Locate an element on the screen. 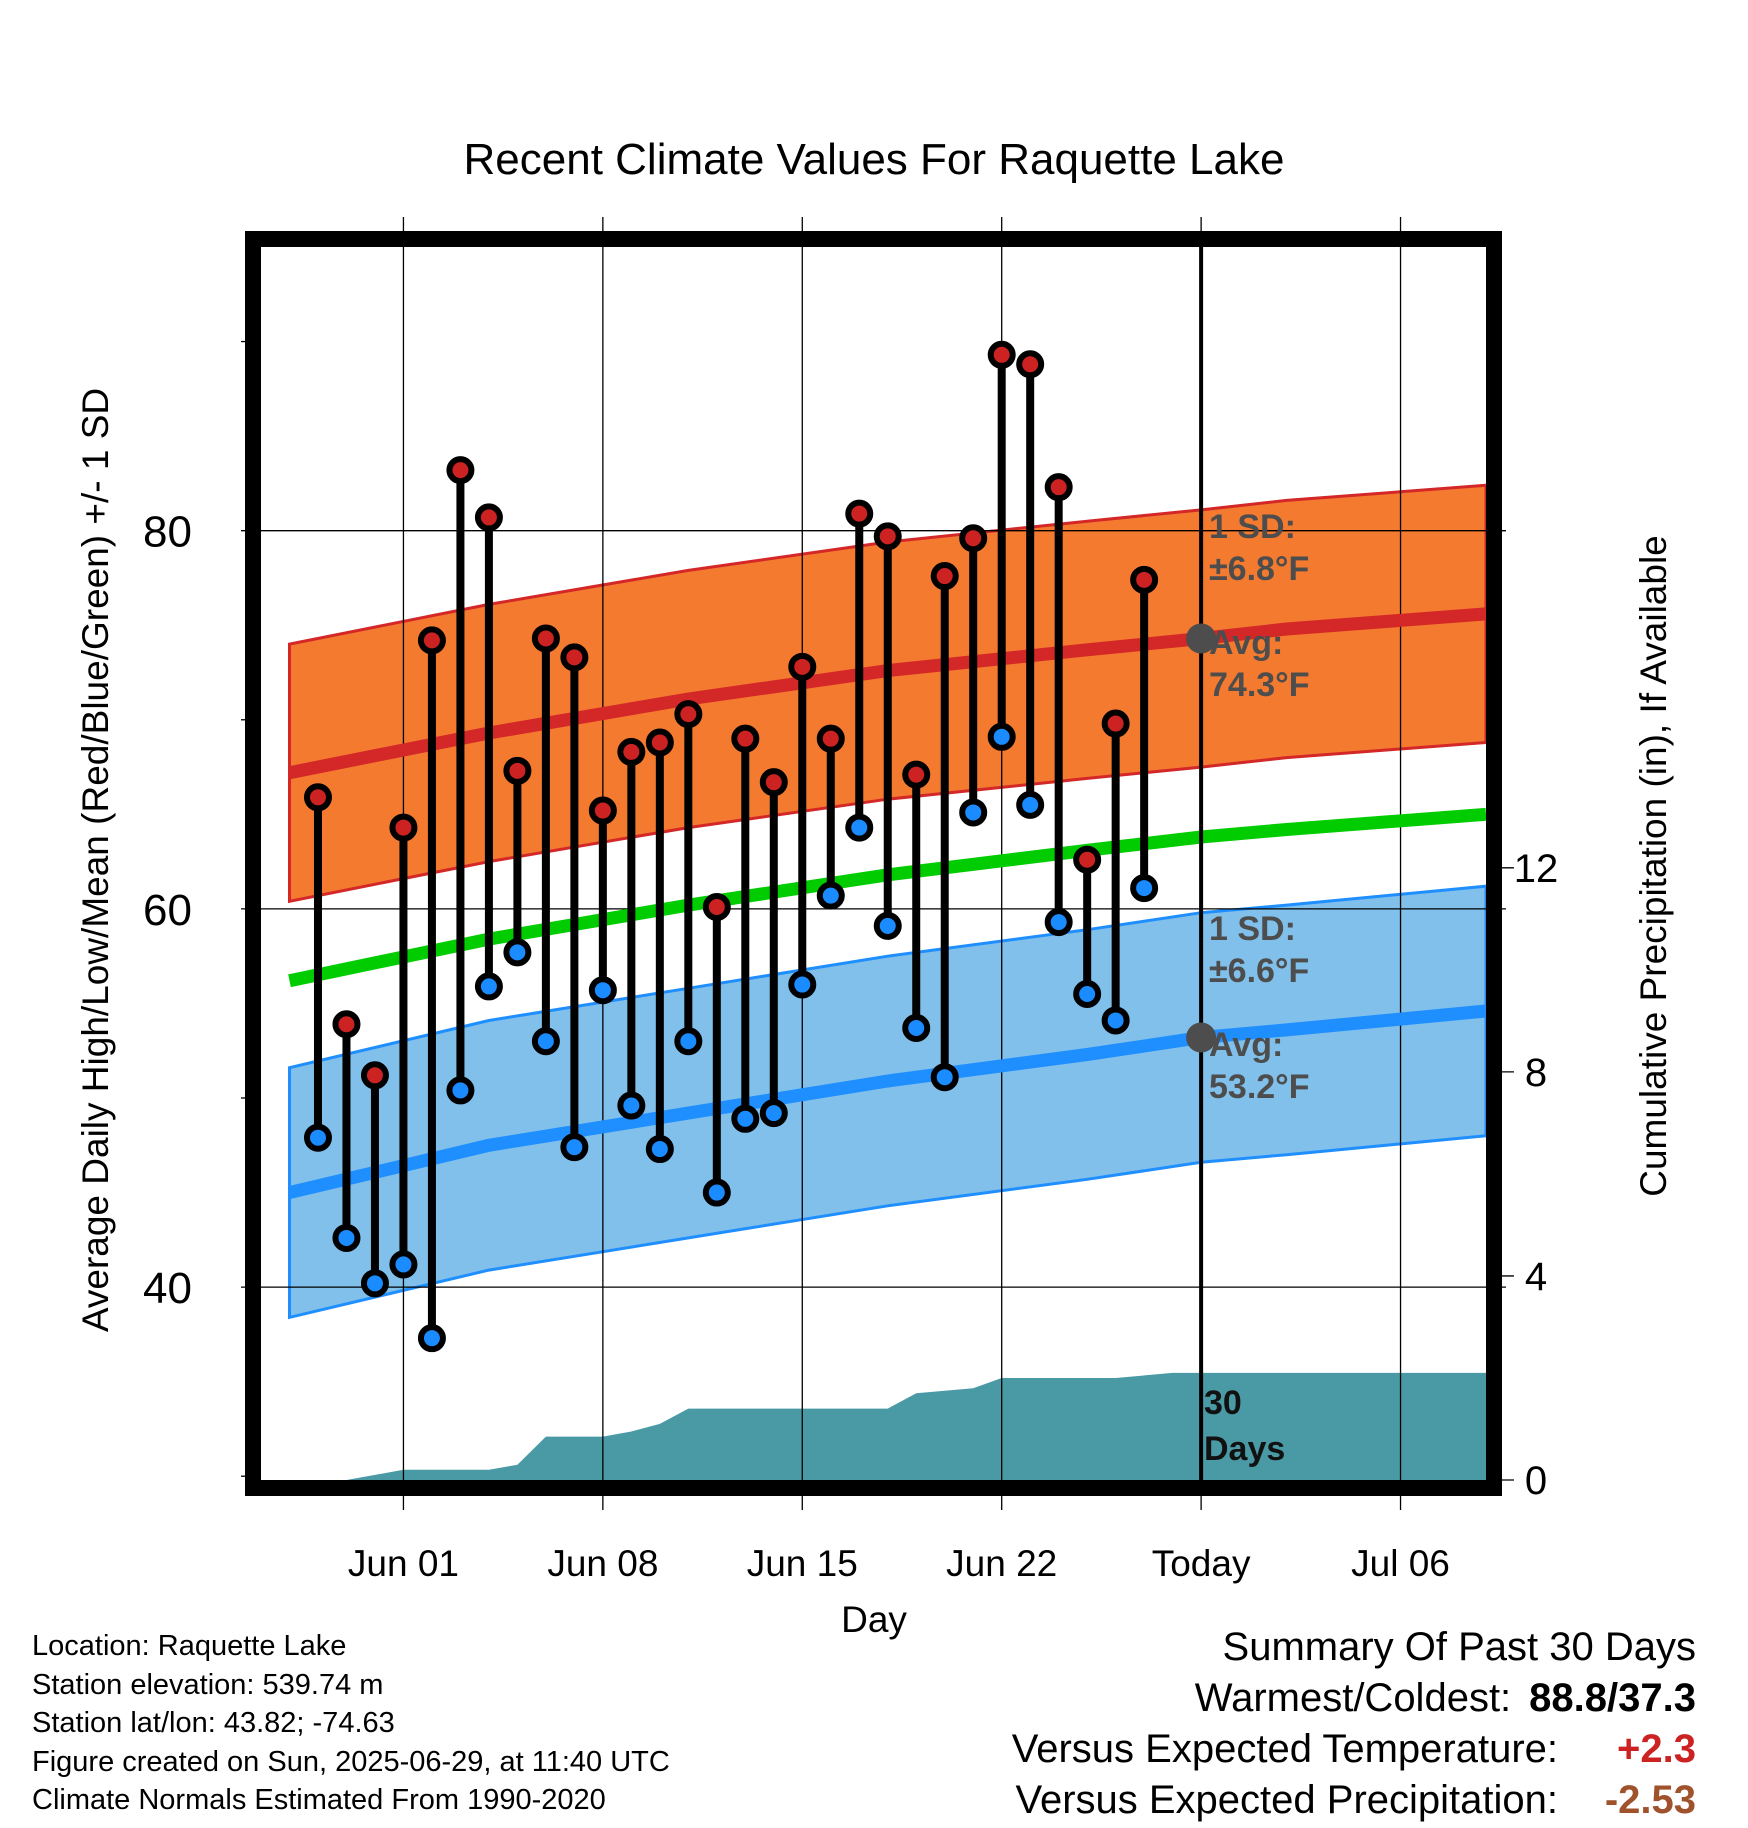  normal-low-line is located at coordinates (887, 1101).